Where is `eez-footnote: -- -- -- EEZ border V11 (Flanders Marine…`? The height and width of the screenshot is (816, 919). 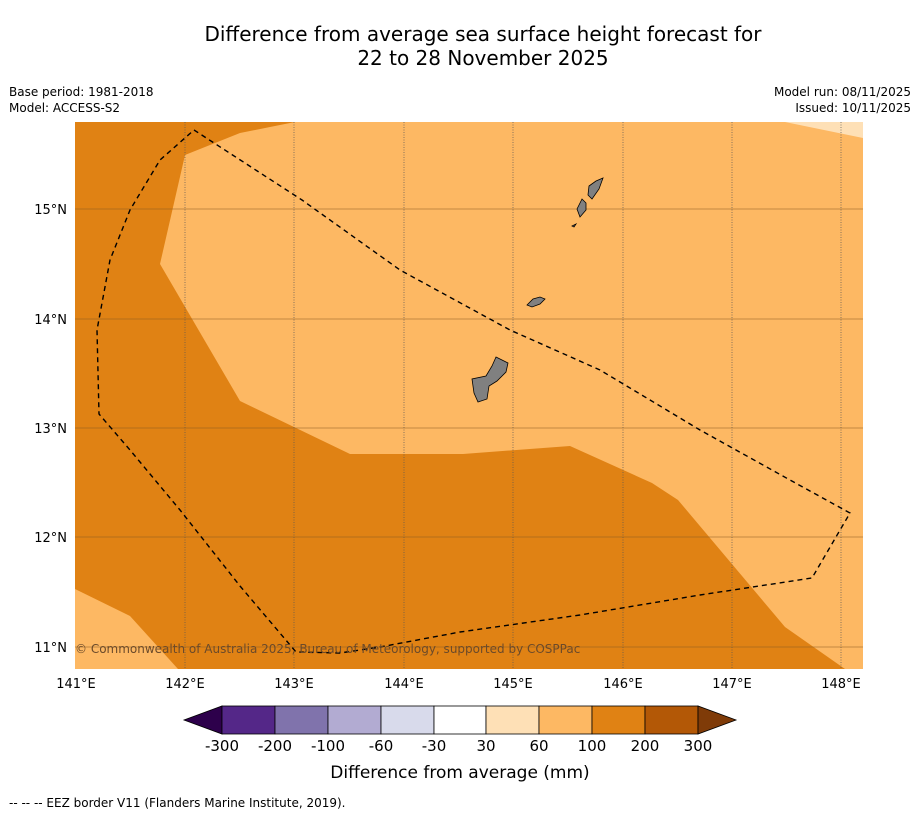
eez-footnote: -- -- -- EEZ border V11 (Flanders Marine… is located at coordinates (177, 803).